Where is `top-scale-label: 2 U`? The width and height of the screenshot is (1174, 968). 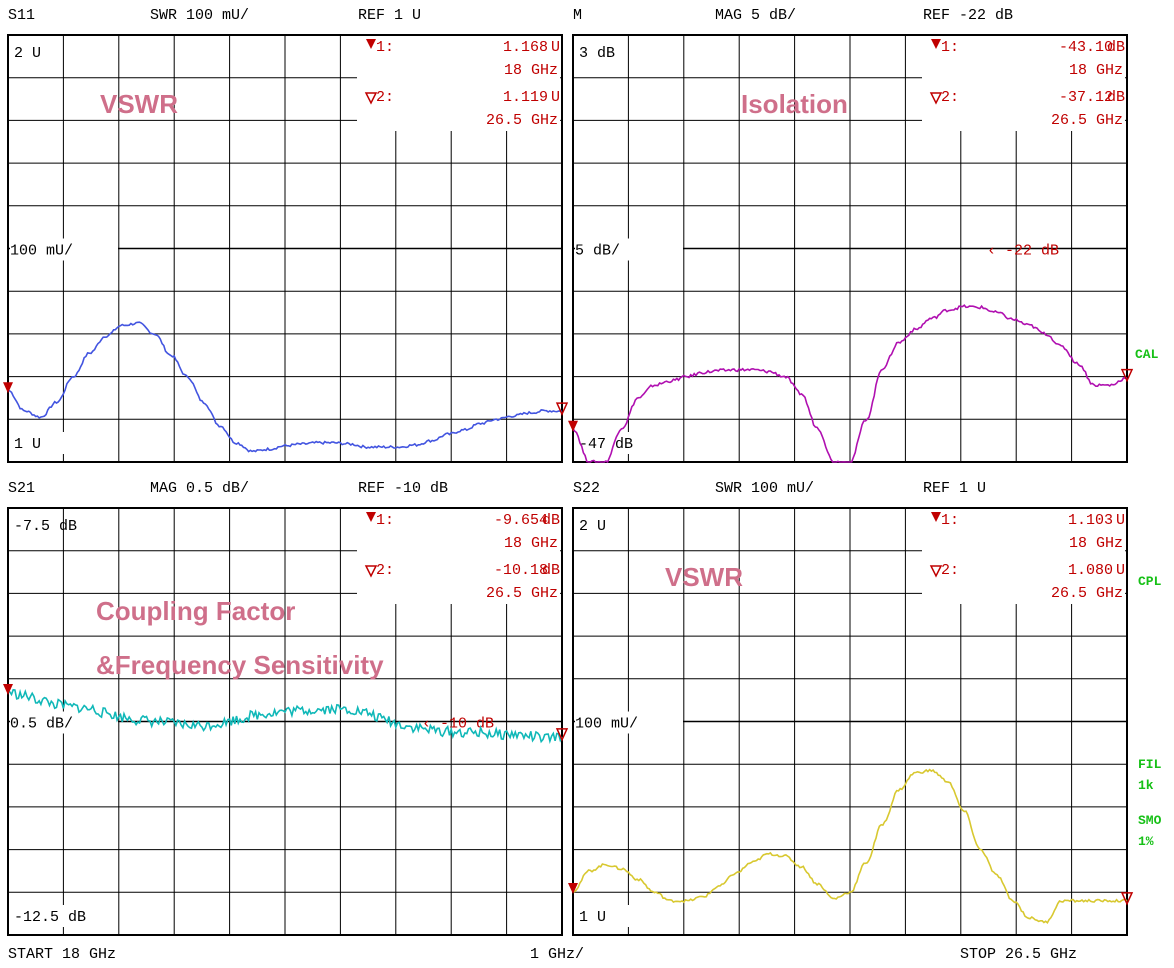
top-scale-label: 2 U is located at coordinates (27, 53).